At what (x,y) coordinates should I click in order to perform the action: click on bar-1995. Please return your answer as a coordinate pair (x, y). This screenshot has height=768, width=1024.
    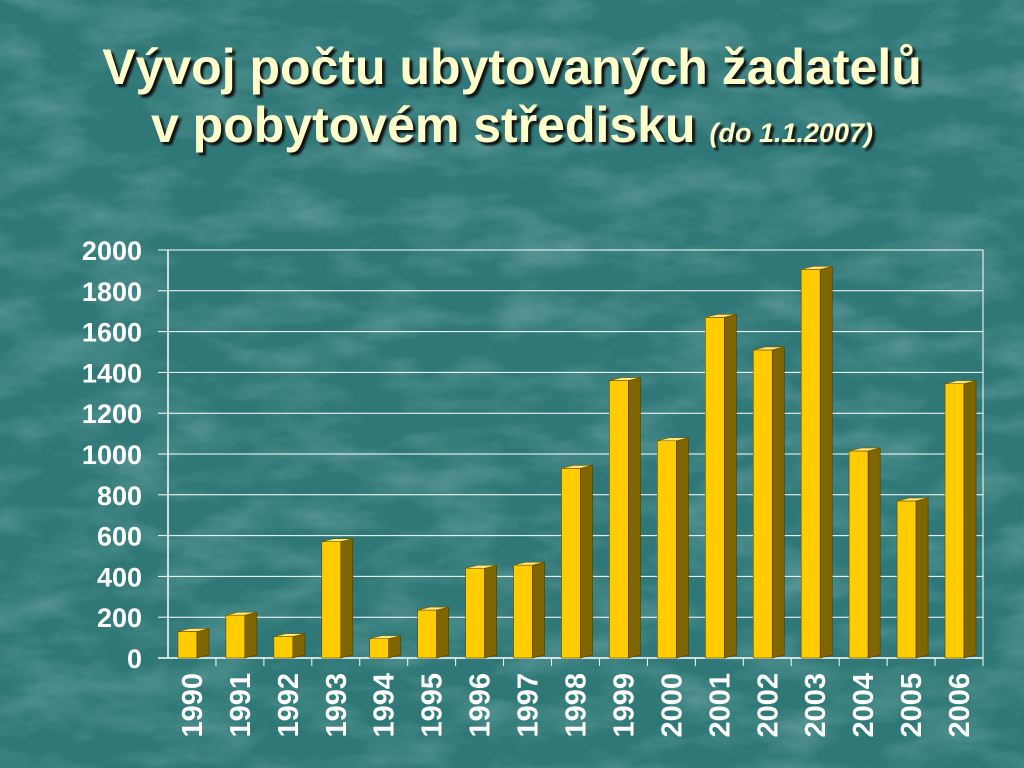
    Looking at the image, I should click on (433, 632).